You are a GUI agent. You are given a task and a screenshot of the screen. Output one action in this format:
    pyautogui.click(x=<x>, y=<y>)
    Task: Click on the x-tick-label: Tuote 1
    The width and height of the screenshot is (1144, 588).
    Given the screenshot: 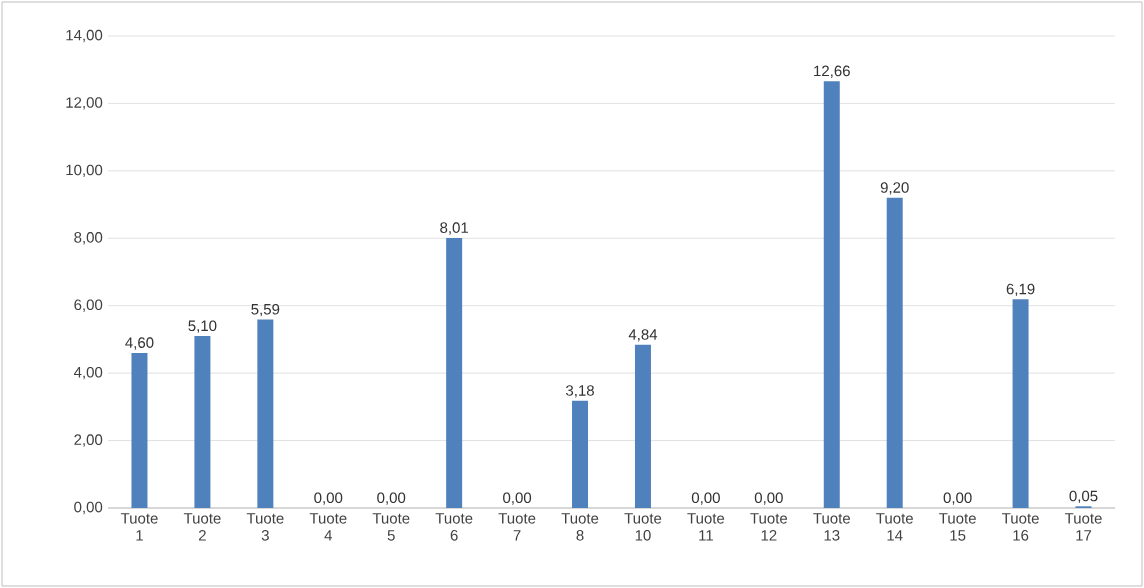 What is the action you would take?
    pyautogui.click(x=139, y=527)
    